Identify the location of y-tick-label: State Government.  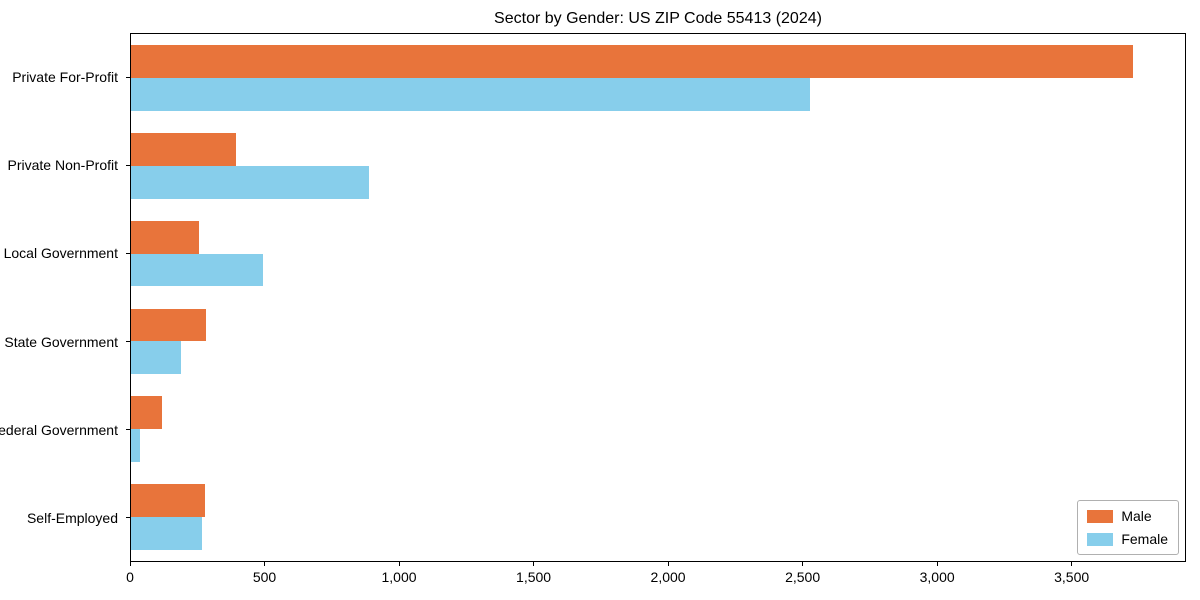
(61, 341).